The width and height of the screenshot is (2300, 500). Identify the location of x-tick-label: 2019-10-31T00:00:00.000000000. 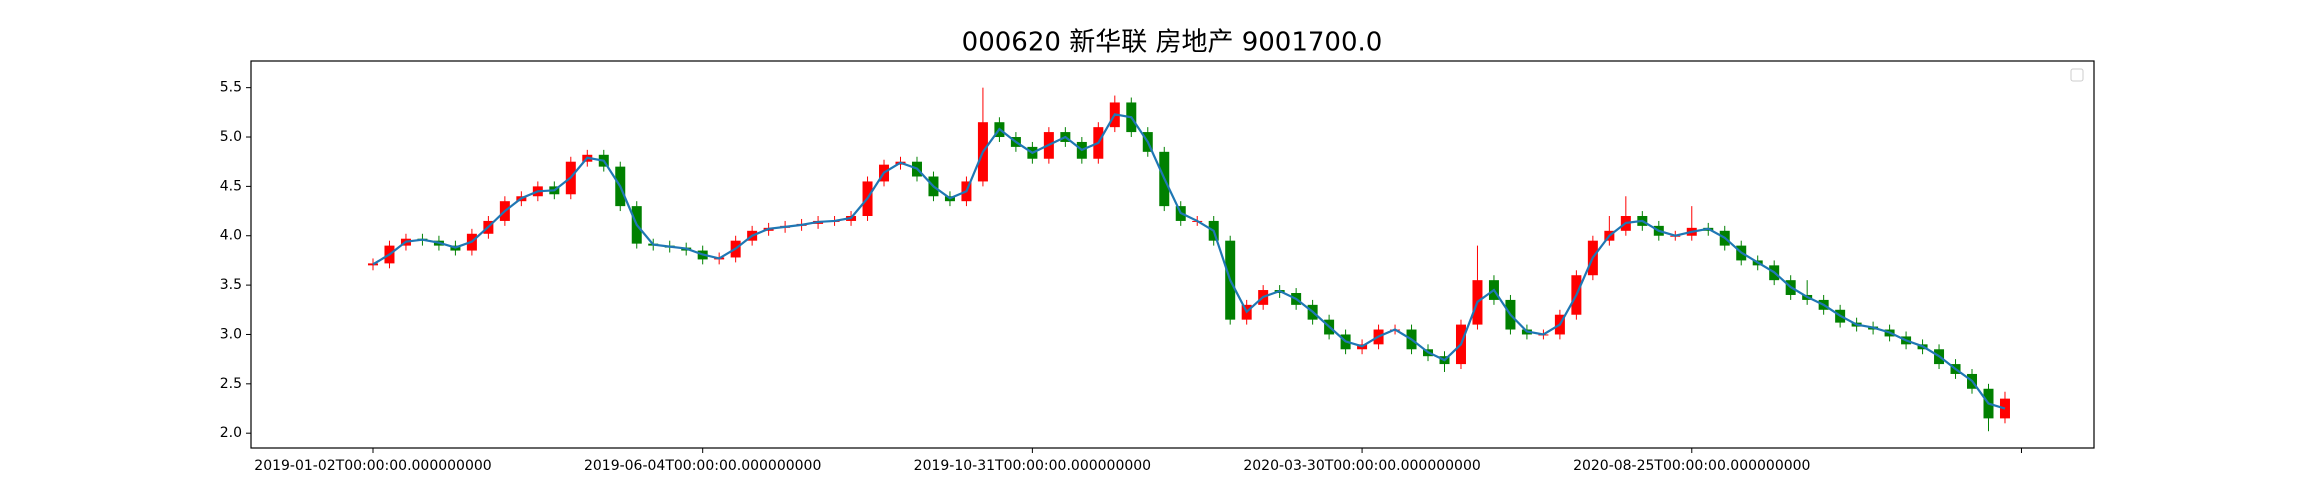
(1032, 466).